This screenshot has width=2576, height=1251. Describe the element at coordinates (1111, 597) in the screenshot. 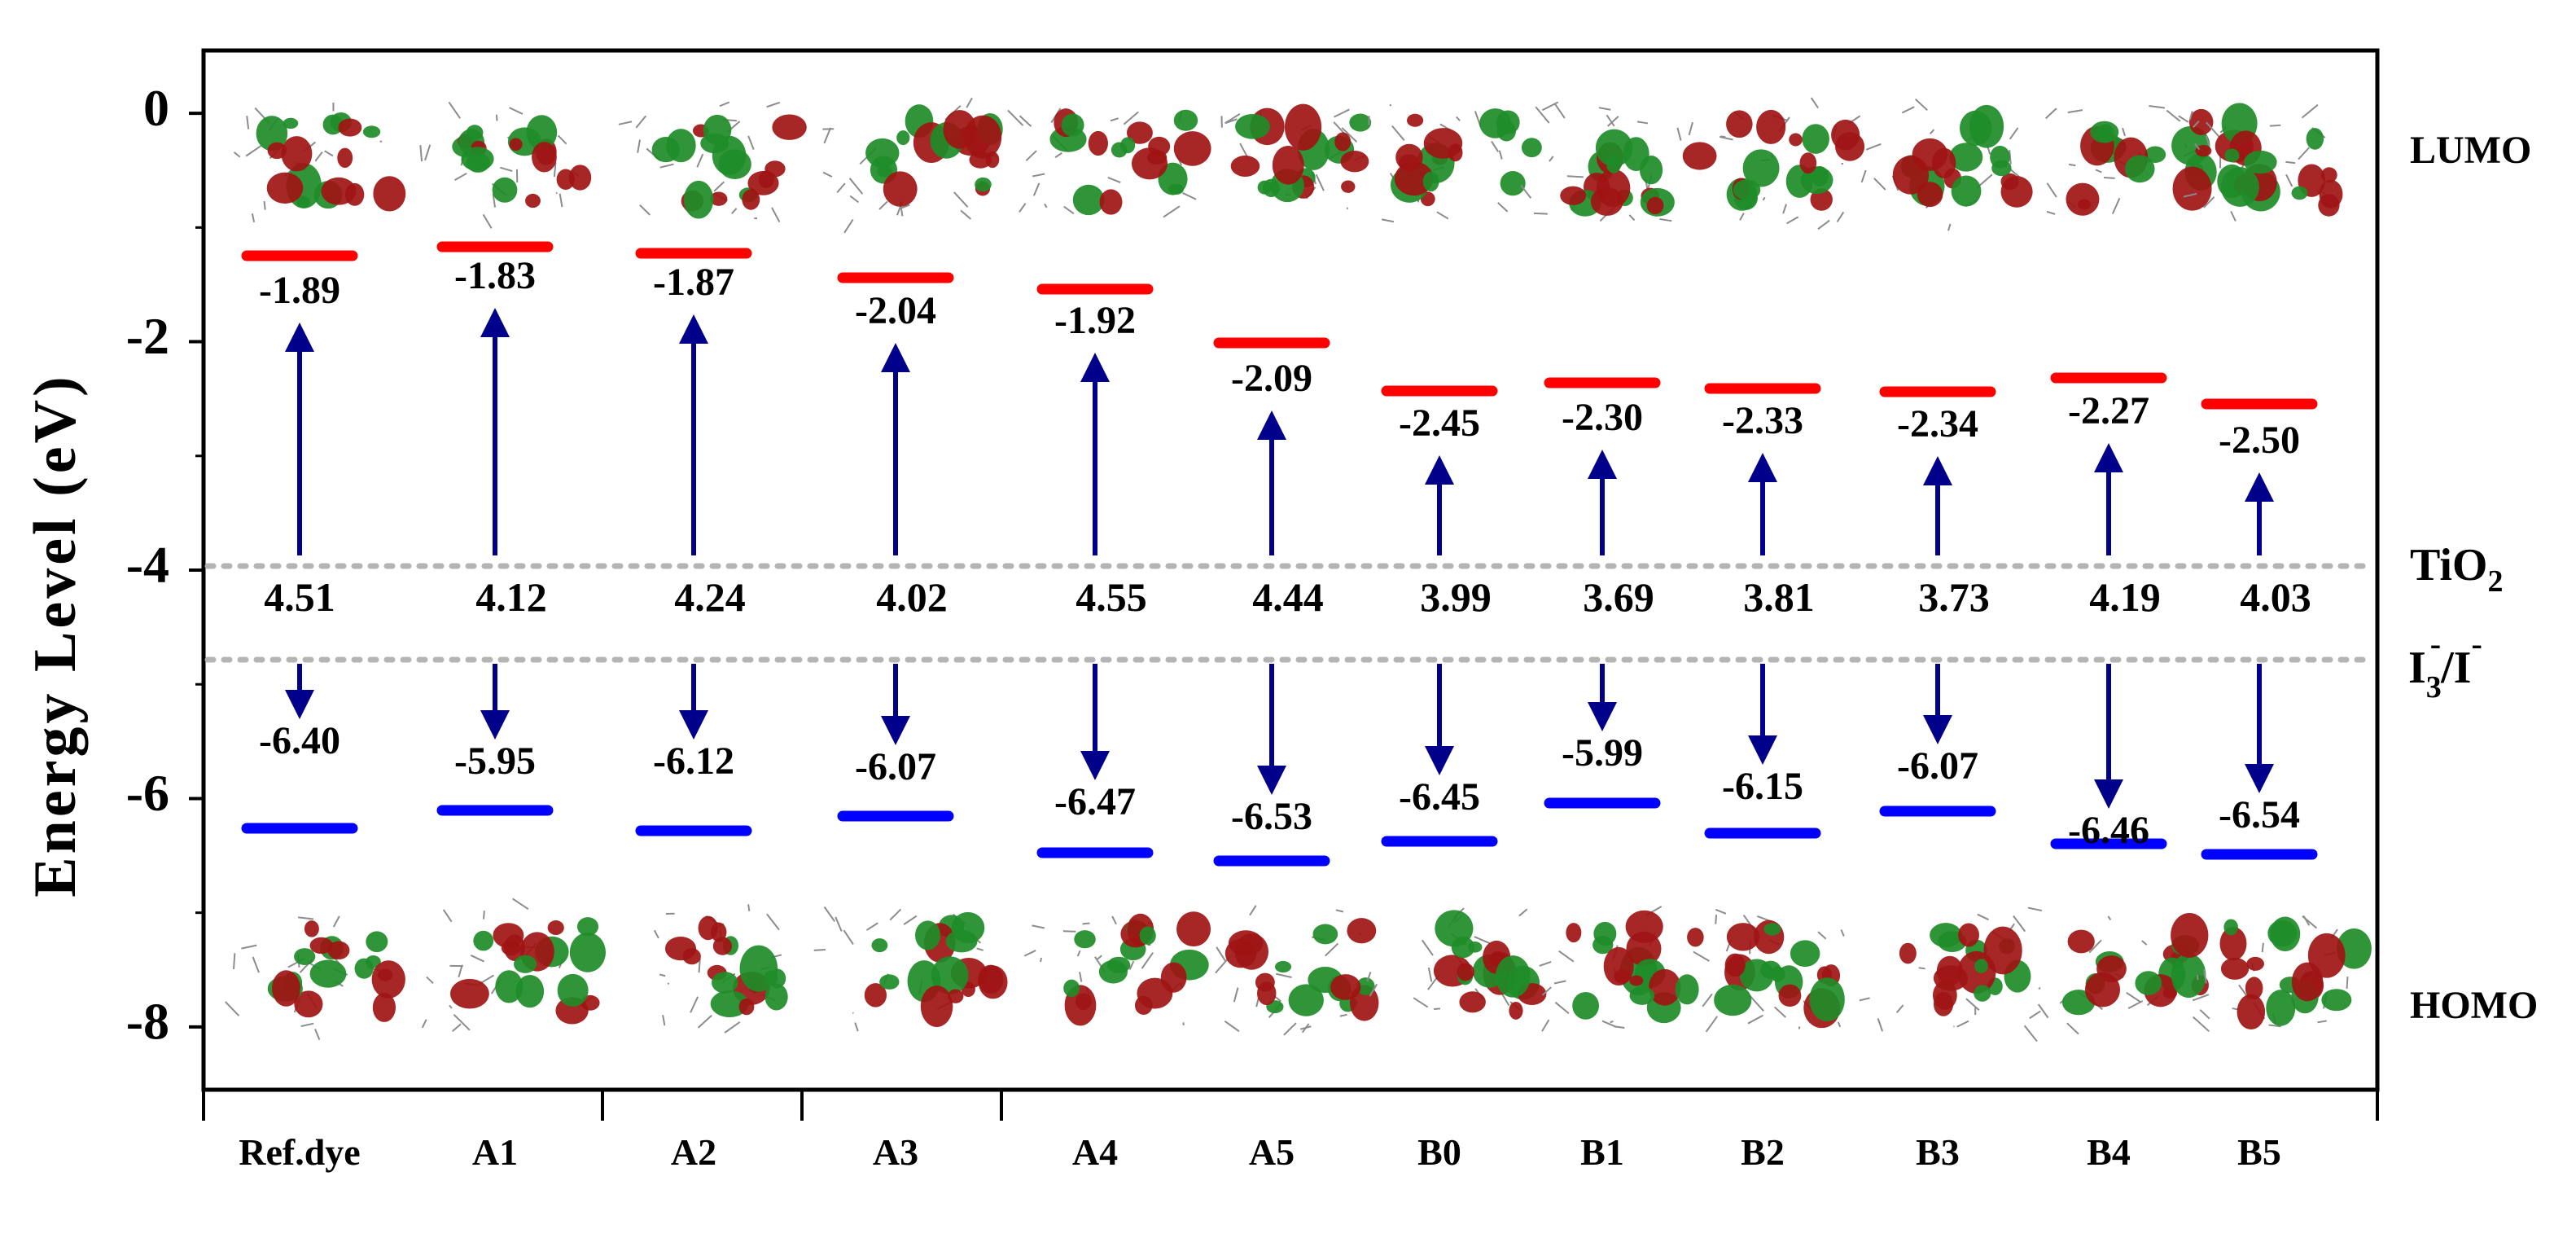

I see `gap-value-label: 4.55` at that location.